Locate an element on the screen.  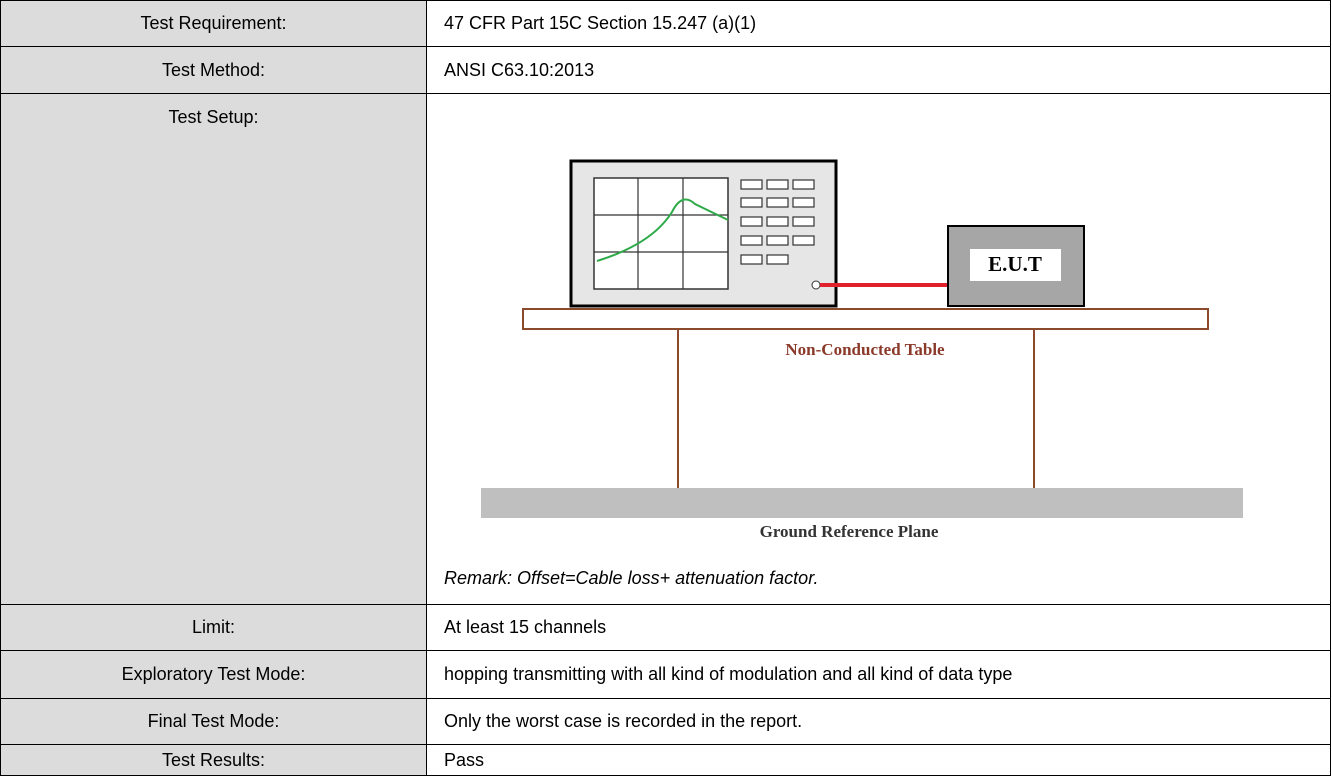
screen-grid is located at coordinates (661, 233).